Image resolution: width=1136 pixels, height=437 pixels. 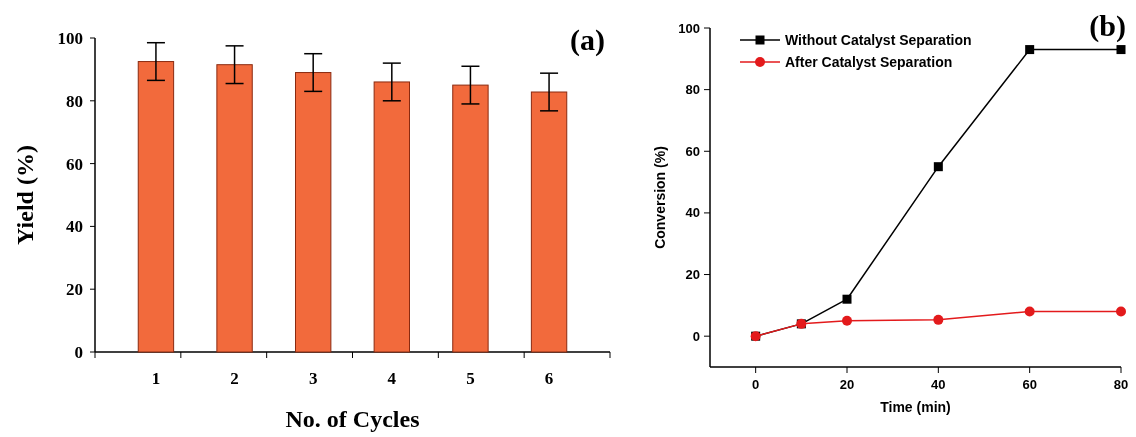 What do you see at coordinates (756, 384) in the screenshot?
I see `x-tick-label: 0` at bounding box center [756, 384].